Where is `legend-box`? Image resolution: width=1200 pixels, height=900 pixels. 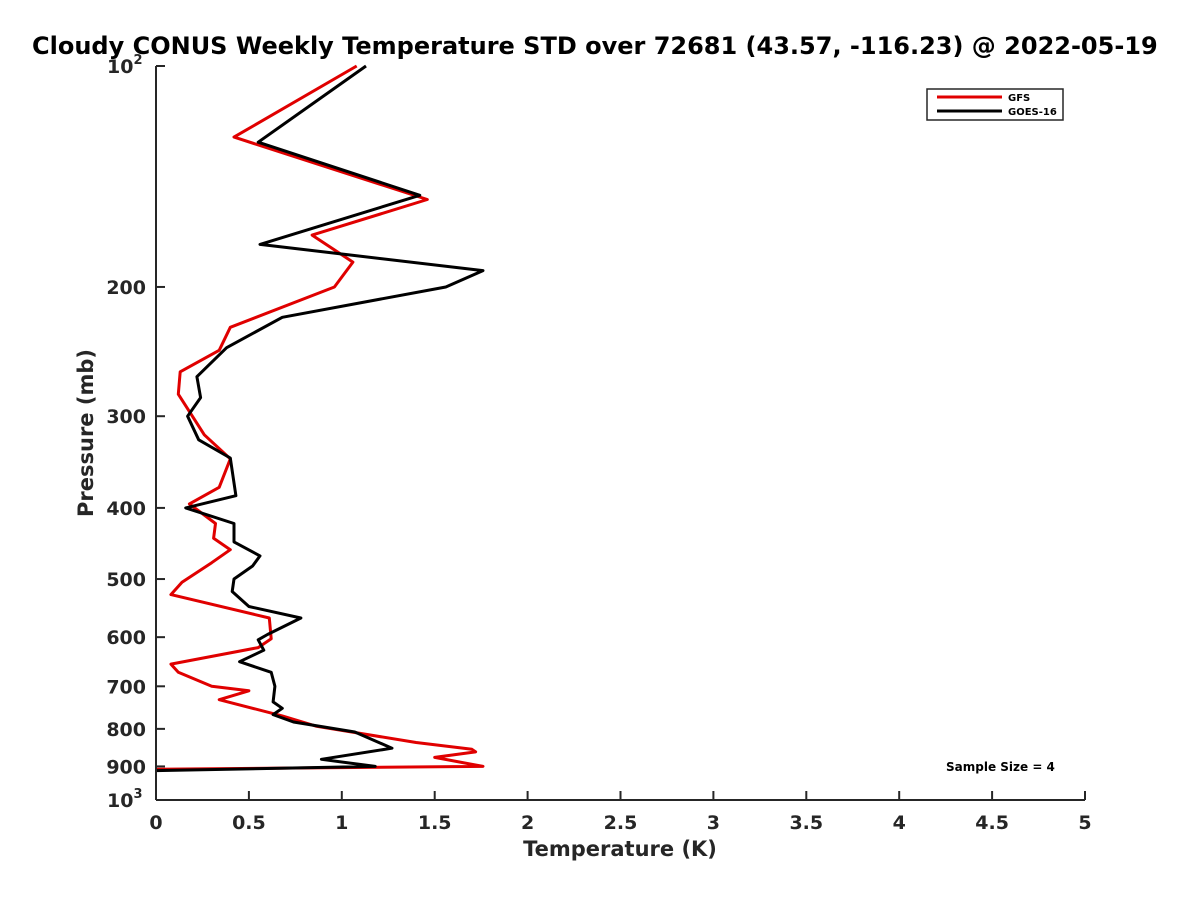
legend-box is located at coordinates (995, 104).